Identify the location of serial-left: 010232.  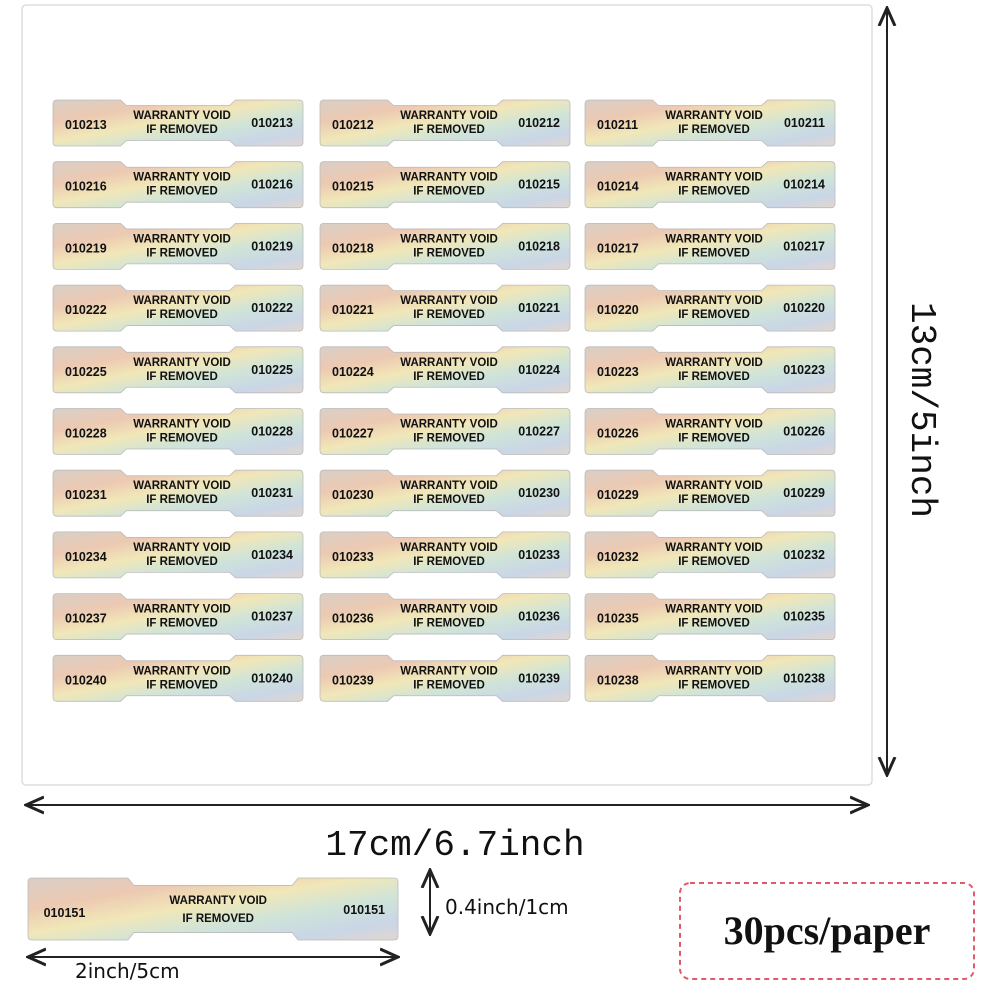
(618, 557).